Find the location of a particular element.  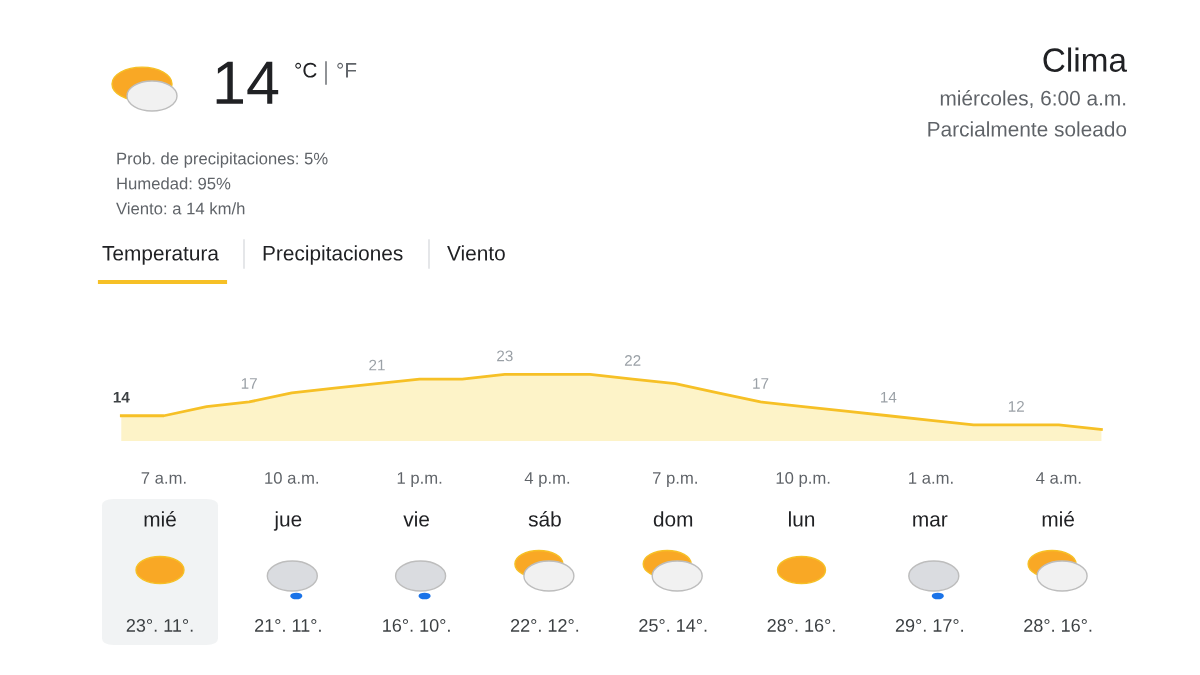

text: vie is located at coordinates (416, 519).